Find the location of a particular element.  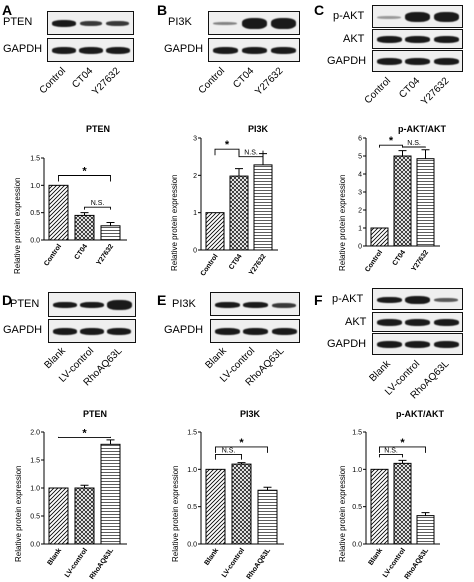

chart-title-c: p-AKT/AKT is located at coordinates (422, 129).